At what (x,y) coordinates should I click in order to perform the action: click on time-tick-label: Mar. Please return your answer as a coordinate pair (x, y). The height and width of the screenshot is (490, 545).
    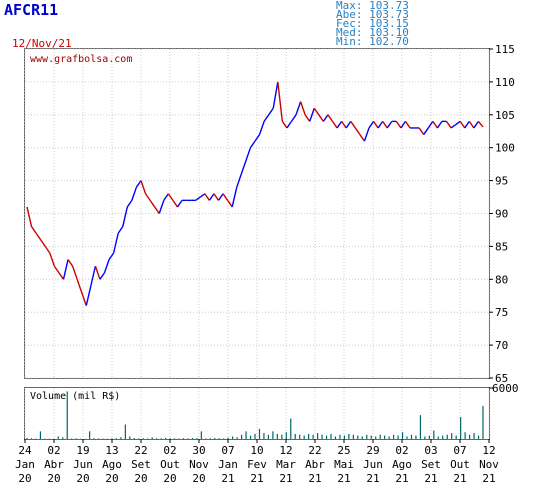
    Looking at the image, I should click on (286, 464).